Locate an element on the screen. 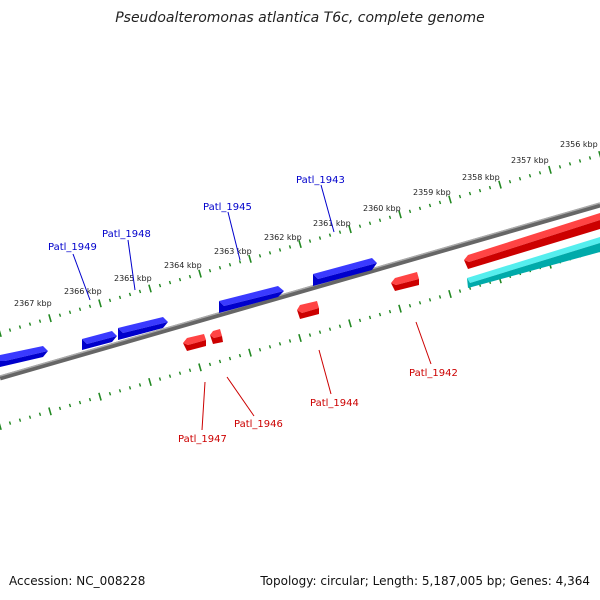  gene-label-patl-1943: Patl_1943 is located at coordinates (320, 180).